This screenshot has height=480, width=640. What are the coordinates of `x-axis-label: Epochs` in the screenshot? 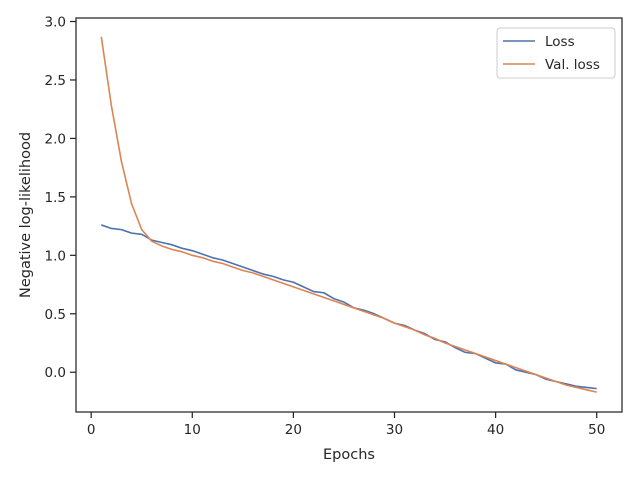 It's located at (349, 455).